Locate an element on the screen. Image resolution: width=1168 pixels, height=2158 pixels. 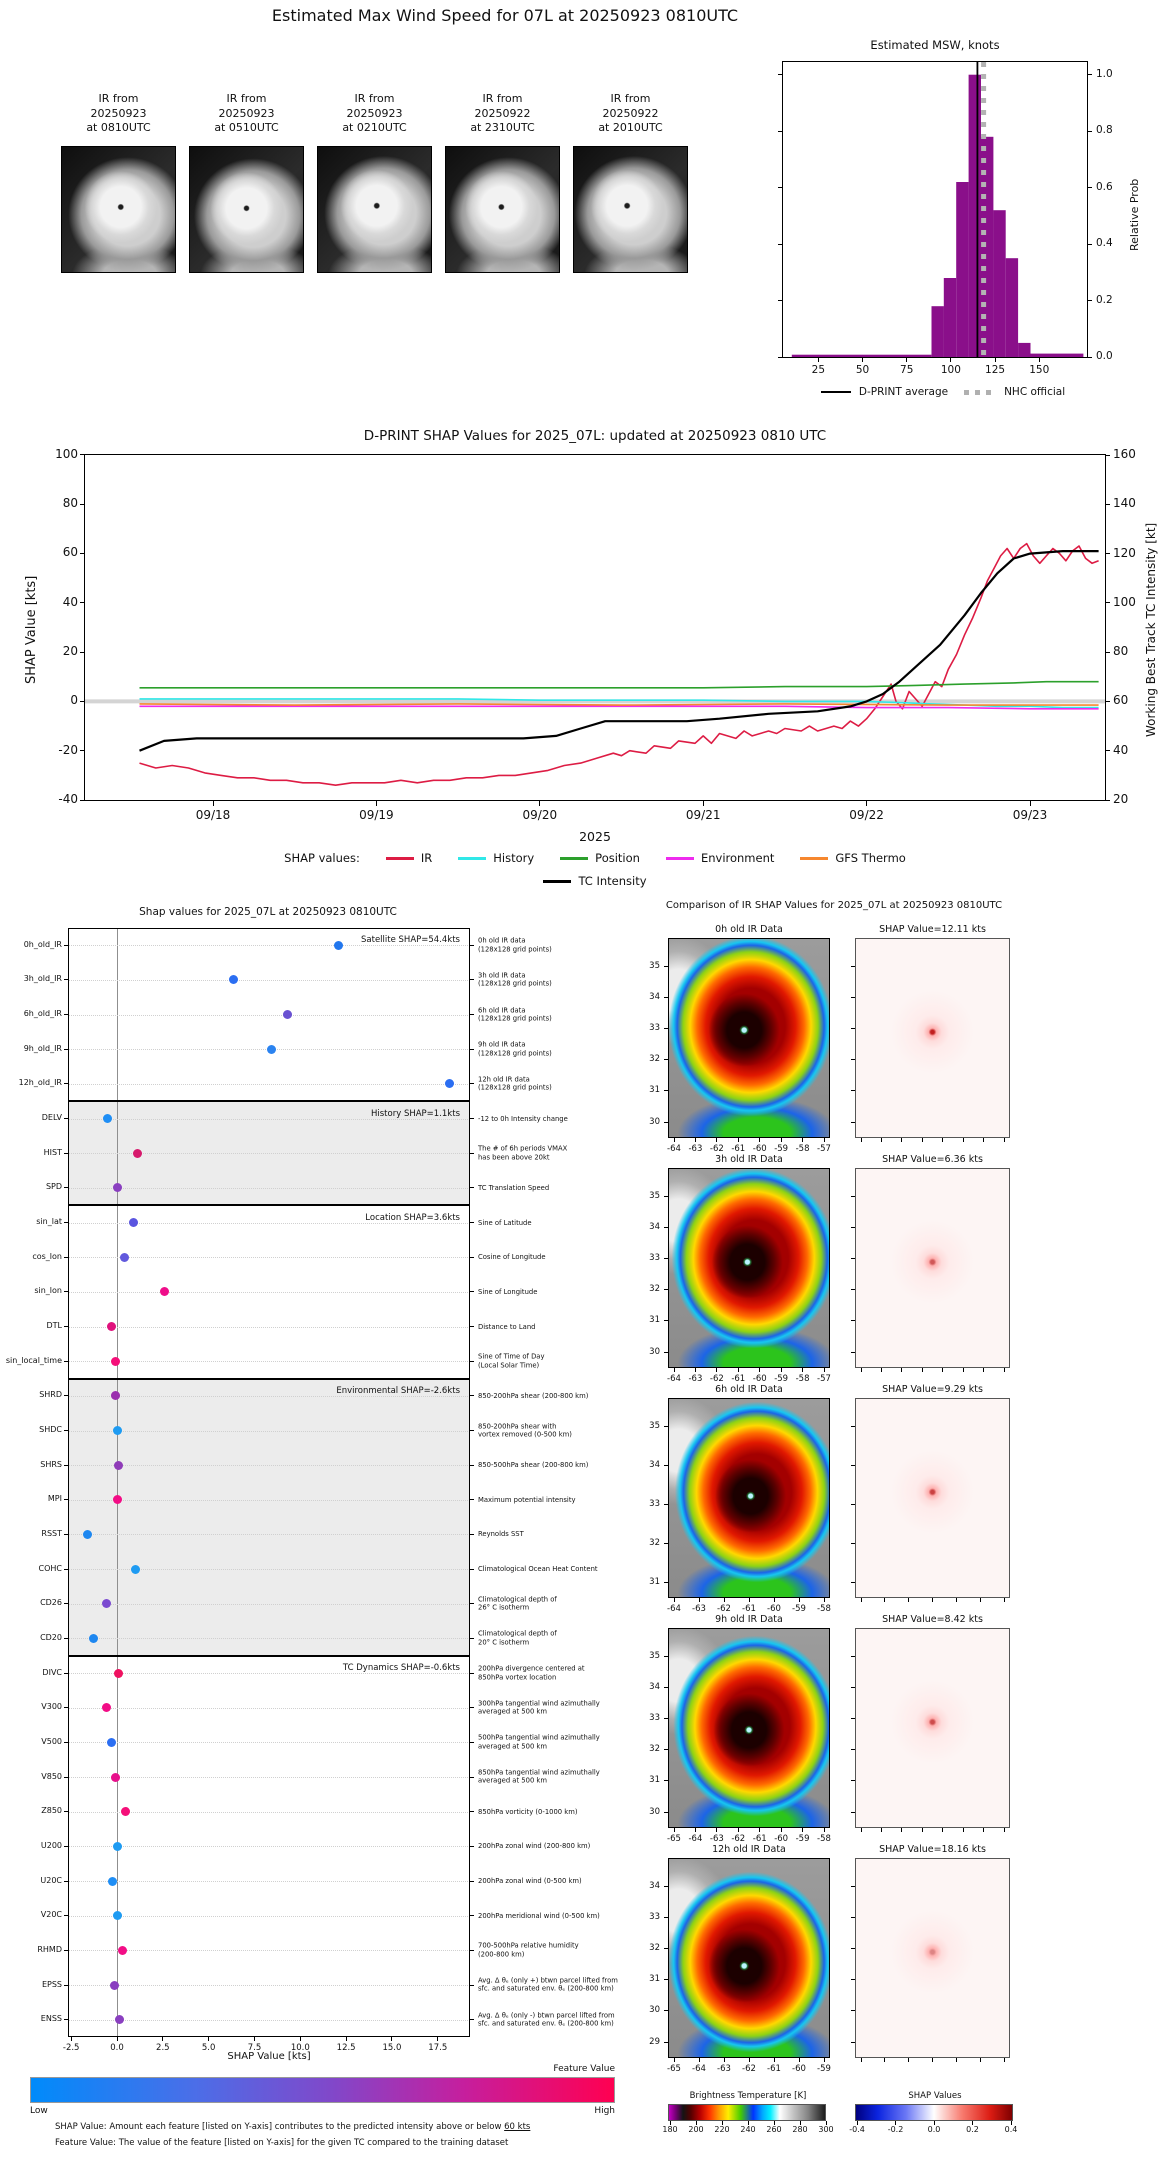
legend-swatch is located at coordinates (679, 858).